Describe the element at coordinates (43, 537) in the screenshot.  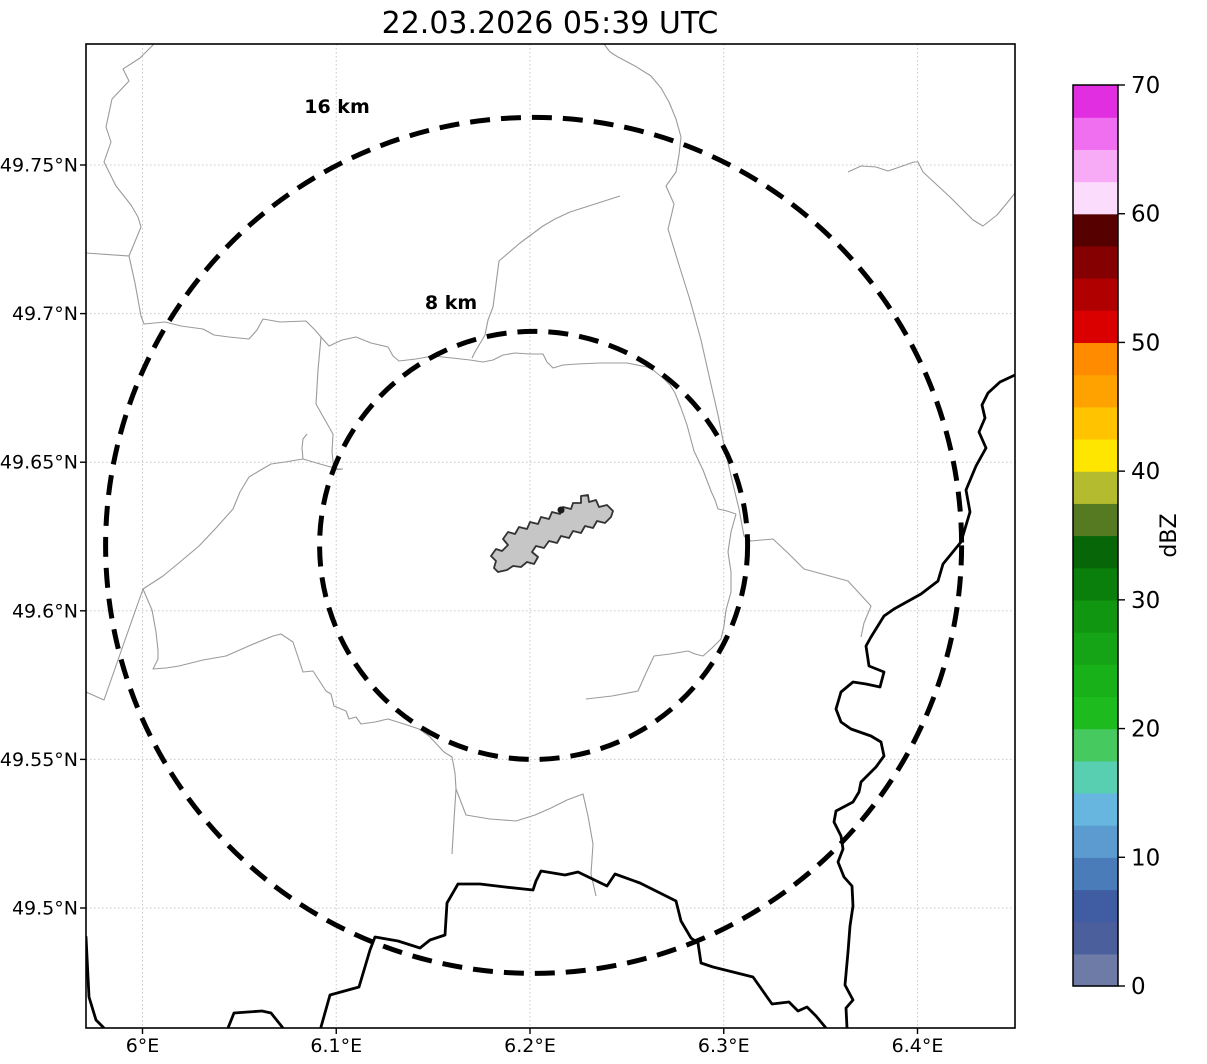
I see `y-axis-ticks: 49.75°N 49.7°N 49.65°N 49.6°N 49.55°N 49.5°N` at that location.